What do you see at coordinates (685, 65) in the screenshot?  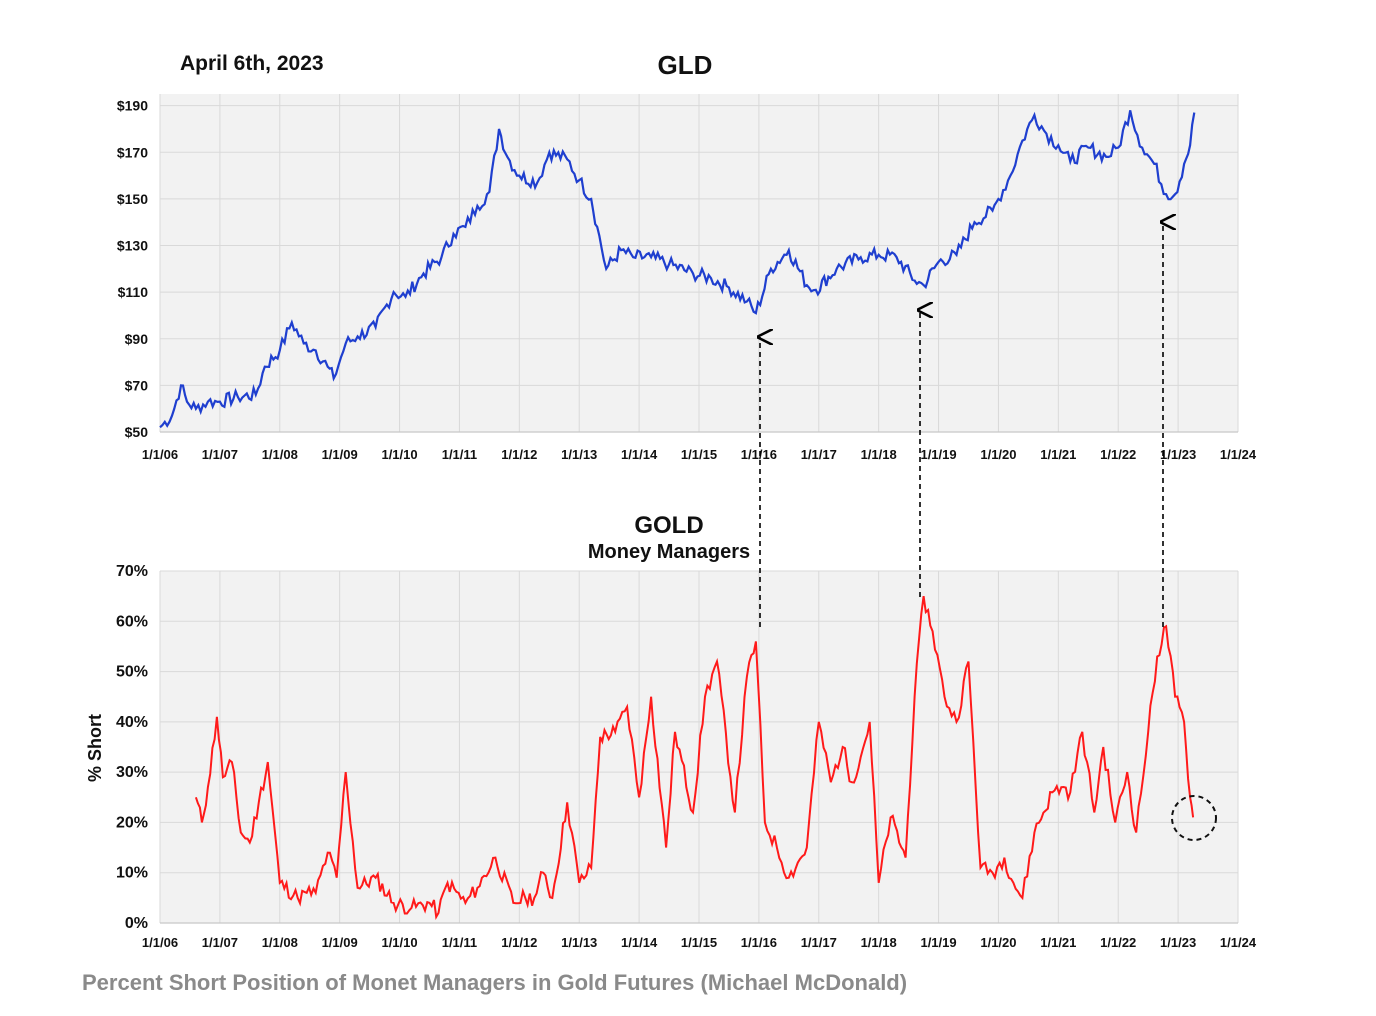 I see `gld-chart-title: GLD` at bounding box center [685, 65].